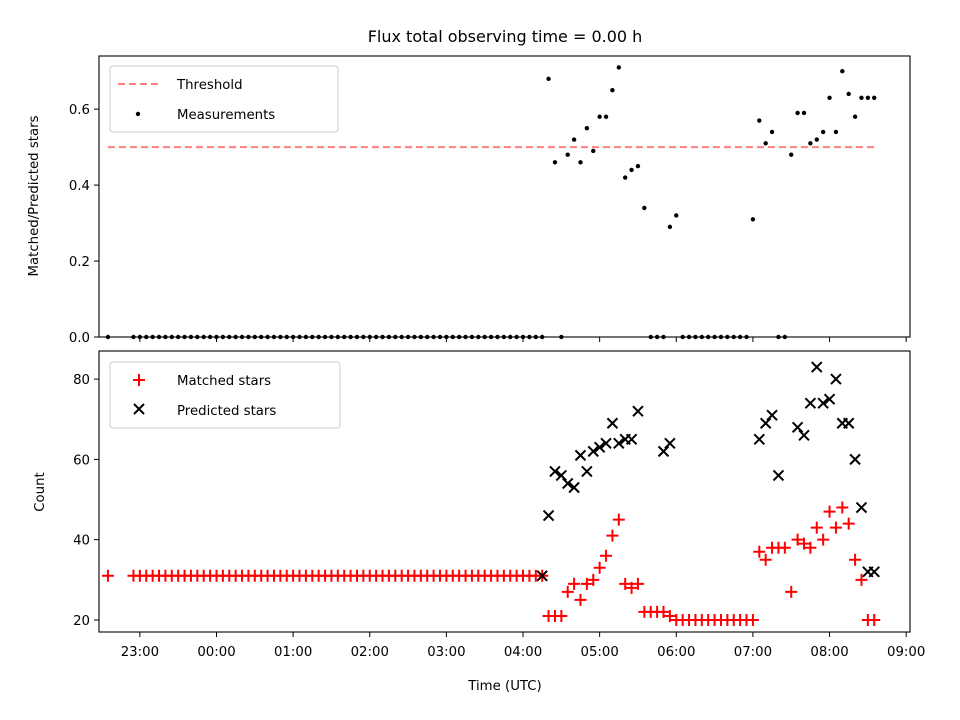  Describe the element at coordinates (523, 652) in the screenshot. I see `x-tick-label: 04:00` at that location.